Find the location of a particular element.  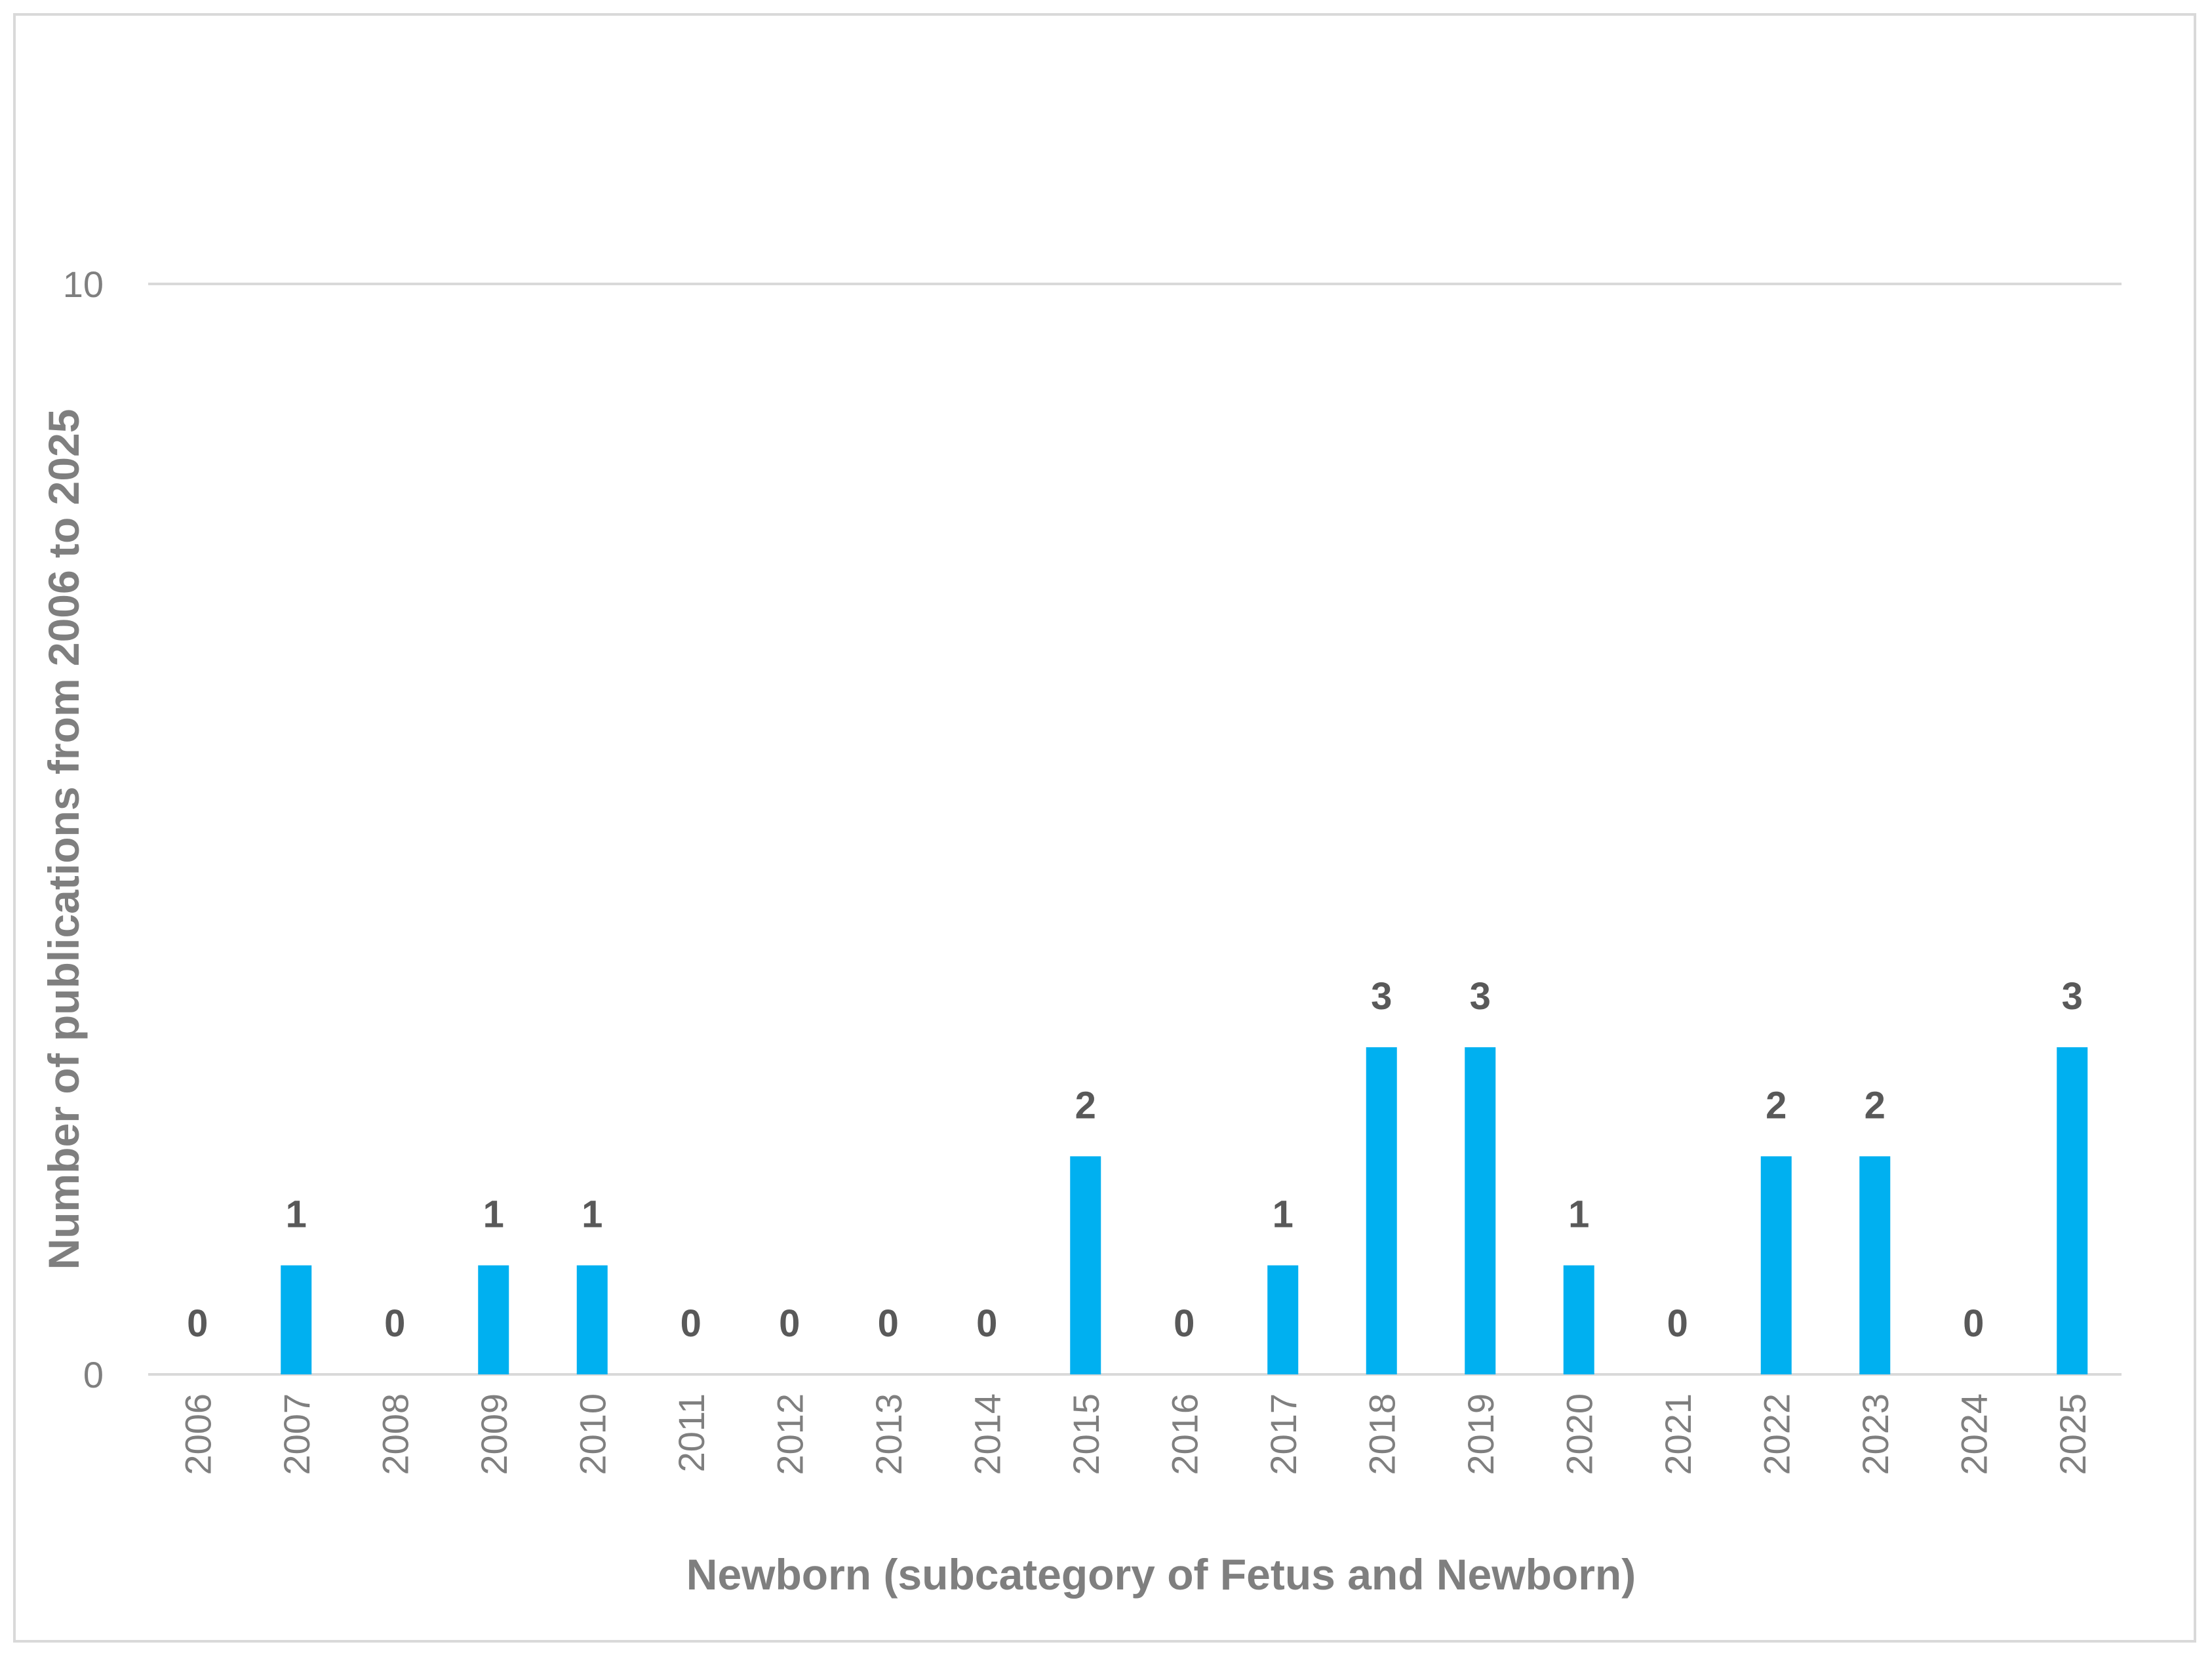

data-label-2006: 0 is located at coordinates (197, 1323).